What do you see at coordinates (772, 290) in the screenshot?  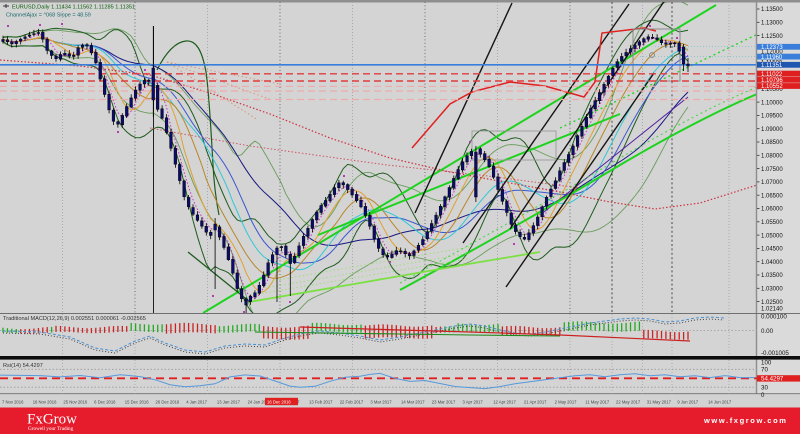 I see `svg-text: 1.03000` at bounding box center [772, 290].